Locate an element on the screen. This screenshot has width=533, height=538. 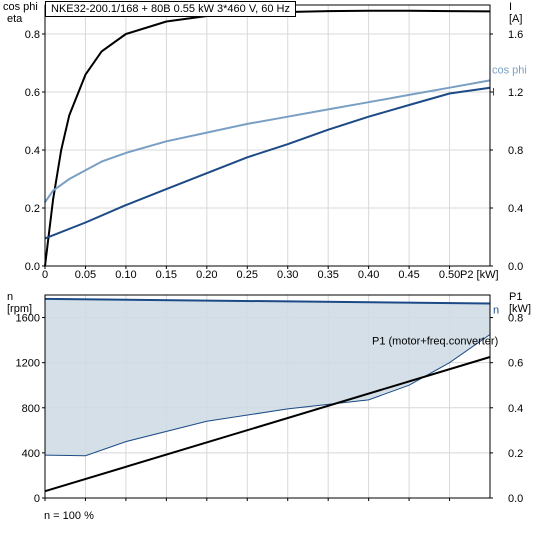
top-x-tick-label: 0.35 is located at coordinates (327, 275).